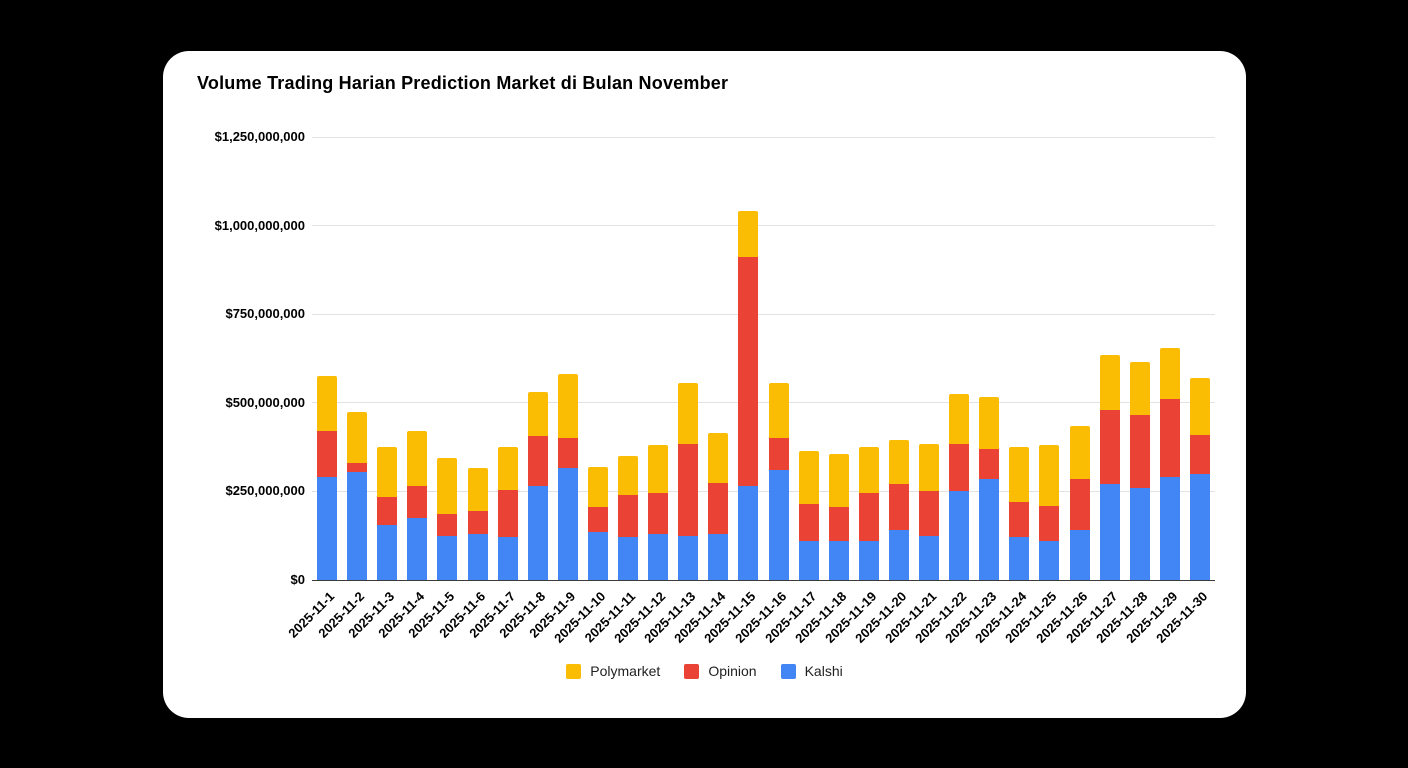 This screenshot has width=1408, height=768. I want to click on x-axis-line, so click(763, 580).